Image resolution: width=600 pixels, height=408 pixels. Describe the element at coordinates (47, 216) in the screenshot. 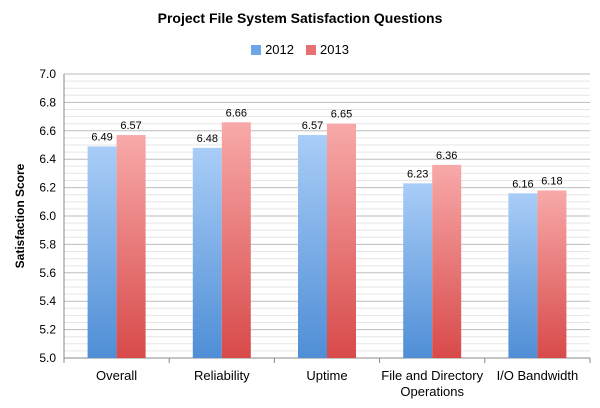

I see `y-tick-label: 6.0` at that location.